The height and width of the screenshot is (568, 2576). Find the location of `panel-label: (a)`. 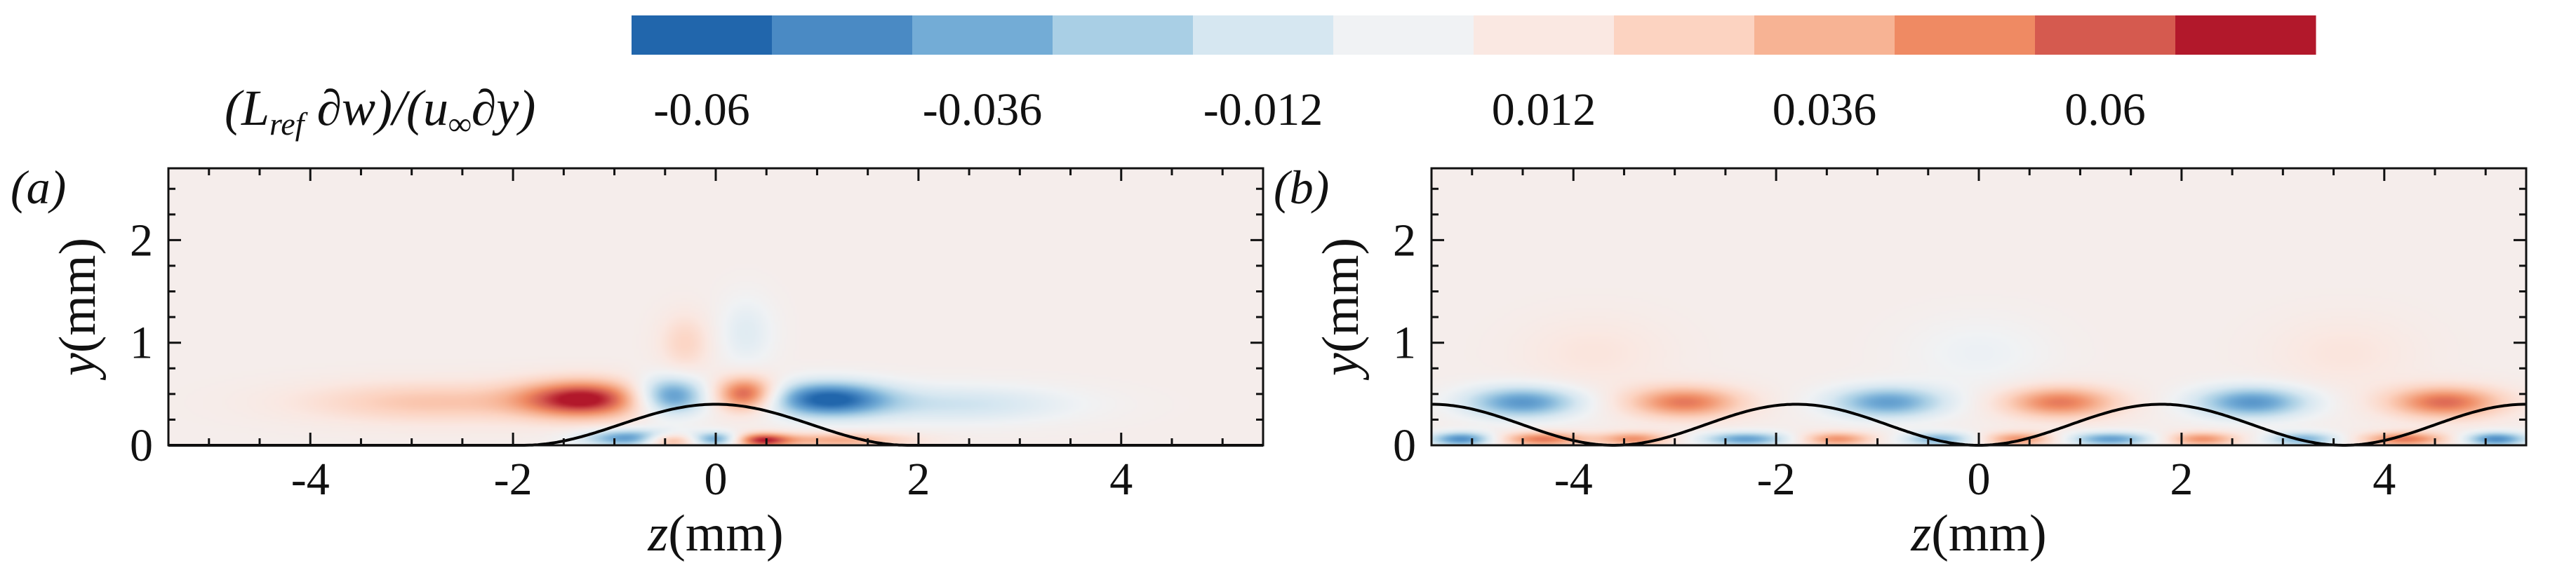

panel-label: (a) is located at coordinates (38, 187).